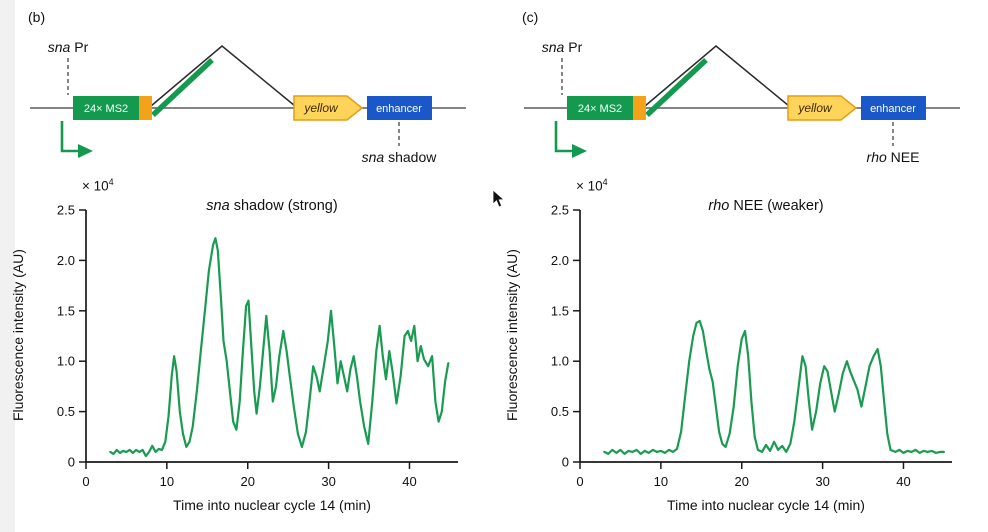 The height and width of the screenshot is (532, 988). Describe the element at coordinates (766, 206) in the screenshot. I see `chart-title: rho NEE (weaker)` at that location.